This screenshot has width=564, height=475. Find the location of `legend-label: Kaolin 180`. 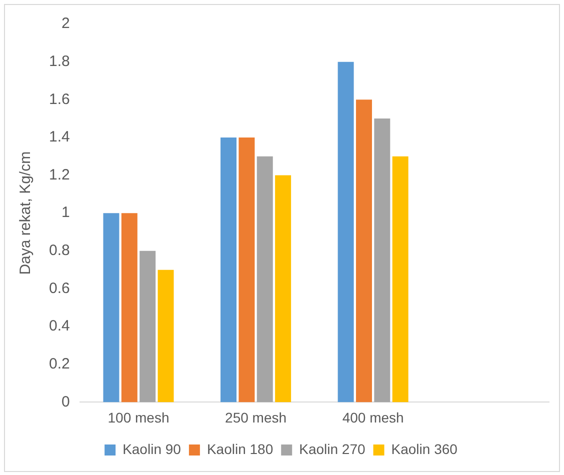

legend-label: Kaolin 180 is located at coordinates (240, 448).